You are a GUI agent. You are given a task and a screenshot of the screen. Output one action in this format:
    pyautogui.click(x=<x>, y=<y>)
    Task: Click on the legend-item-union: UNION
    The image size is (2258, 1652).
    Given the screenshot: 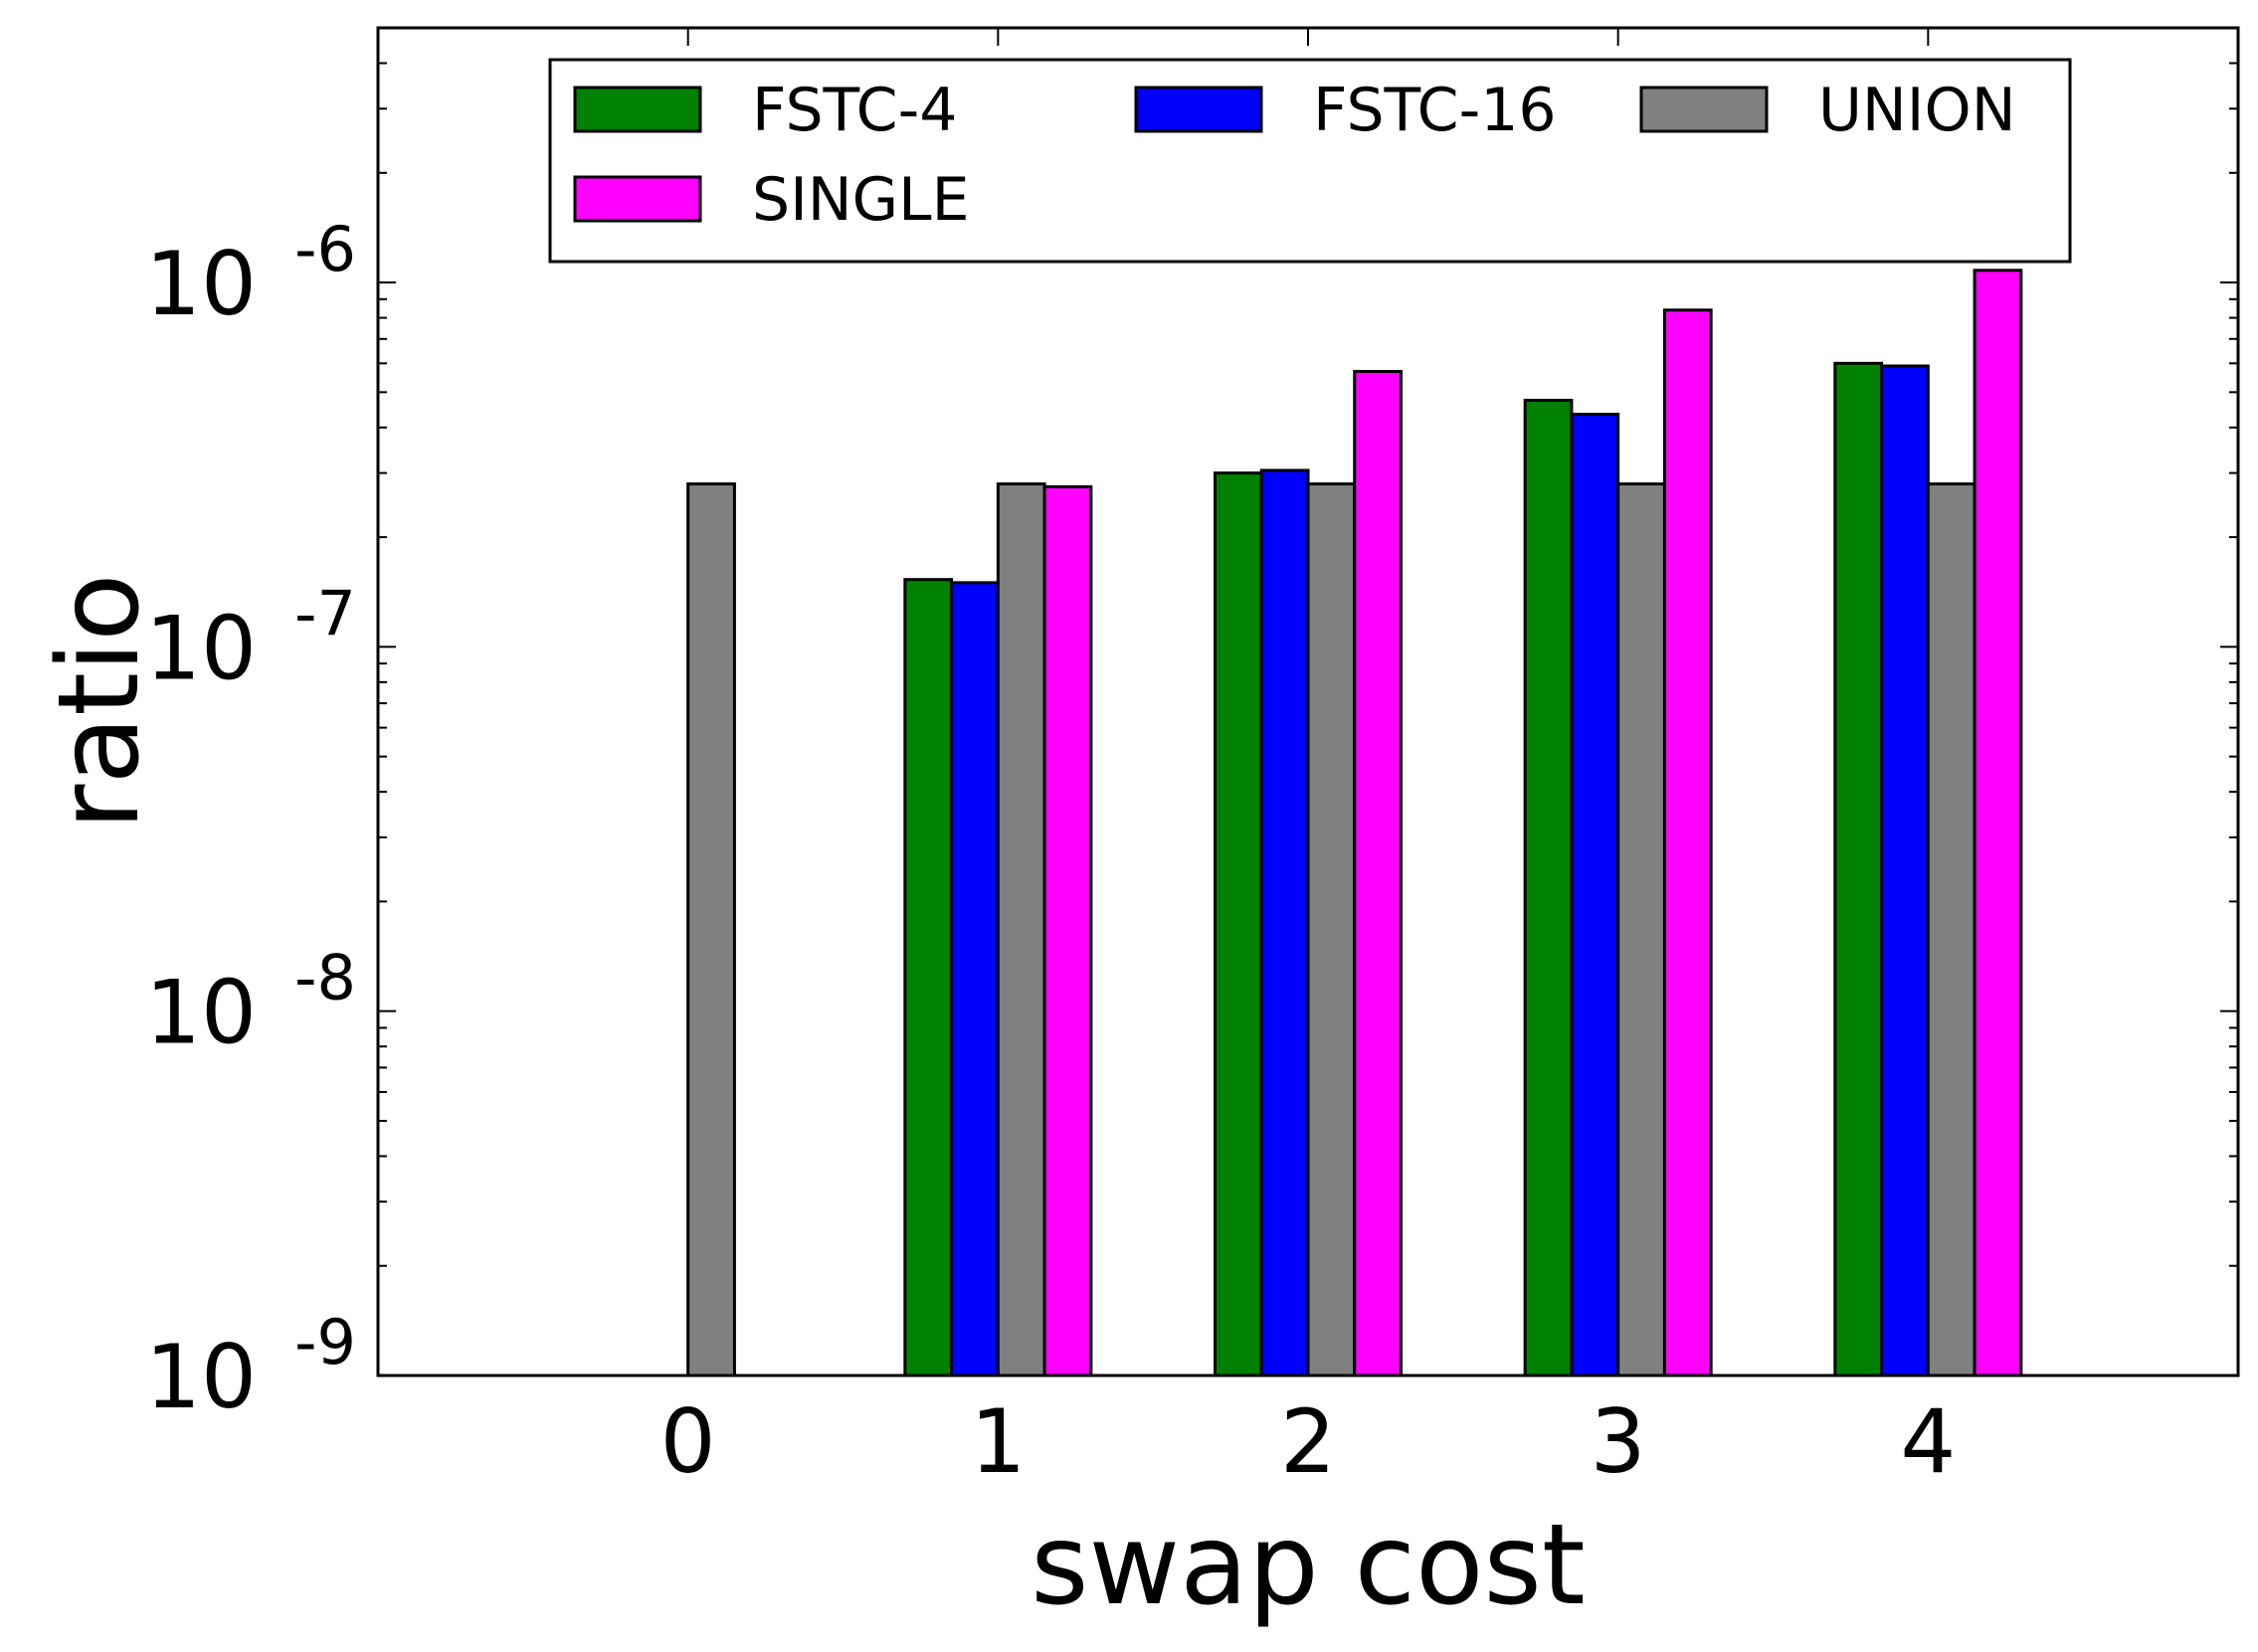 What is the action you would take?
    pyautogui.click(x=1827, y=110)
    